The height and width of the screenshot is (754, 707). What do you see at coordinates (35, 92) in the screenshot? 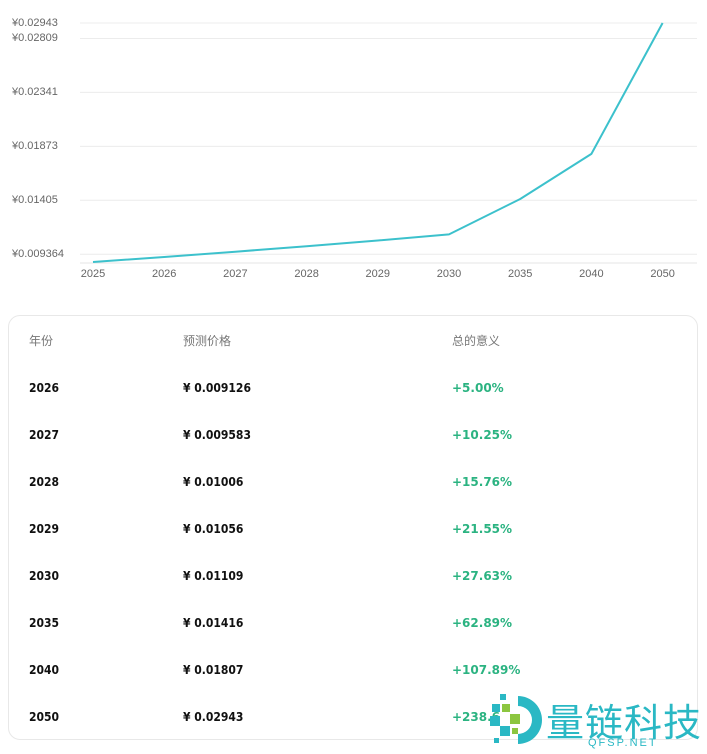
I see `y-tick-label: ¥0.02341` at bounding box center [35, 92].